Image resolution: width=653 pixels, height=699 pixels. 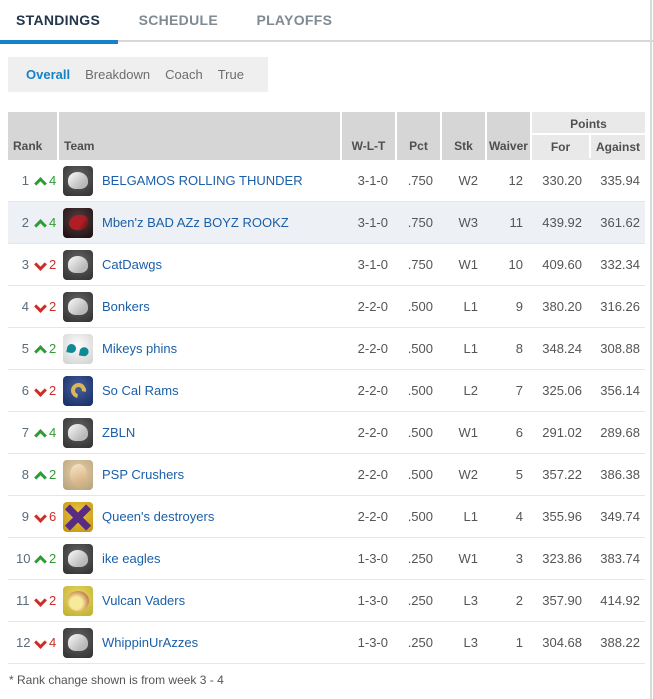 What do you see at coordinates (198, 348) in the screenshot?
I see `team-cell: Mikeys phins` at bounding box center [198, 348].